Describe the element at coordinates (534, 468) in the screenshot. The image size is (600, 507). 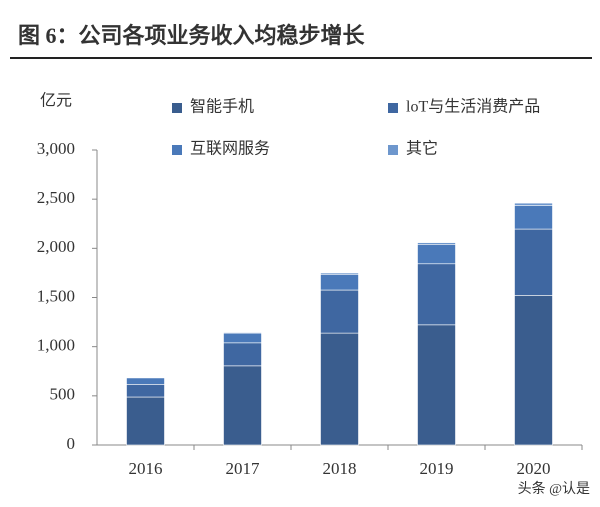
I see `x-tick-label: 2020` at that location.